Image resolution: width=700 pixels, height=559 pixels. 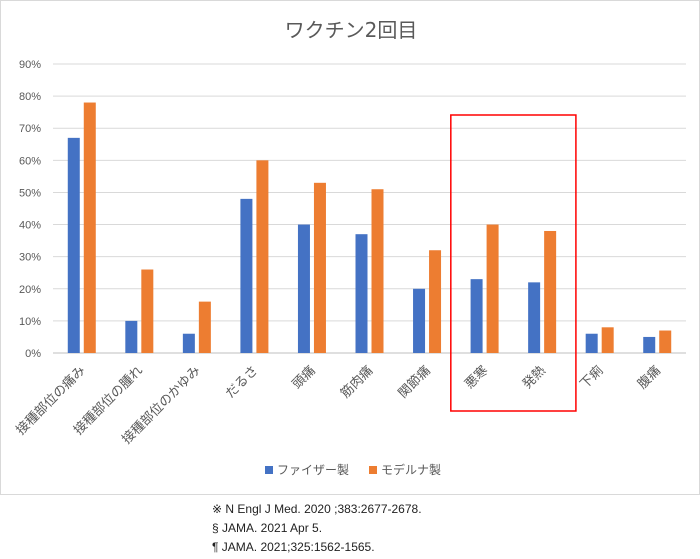 What do you see at coordinates (477, 378) in the screenshot?
I see `category-label: 悪寒` at bounding box center [477, 378].